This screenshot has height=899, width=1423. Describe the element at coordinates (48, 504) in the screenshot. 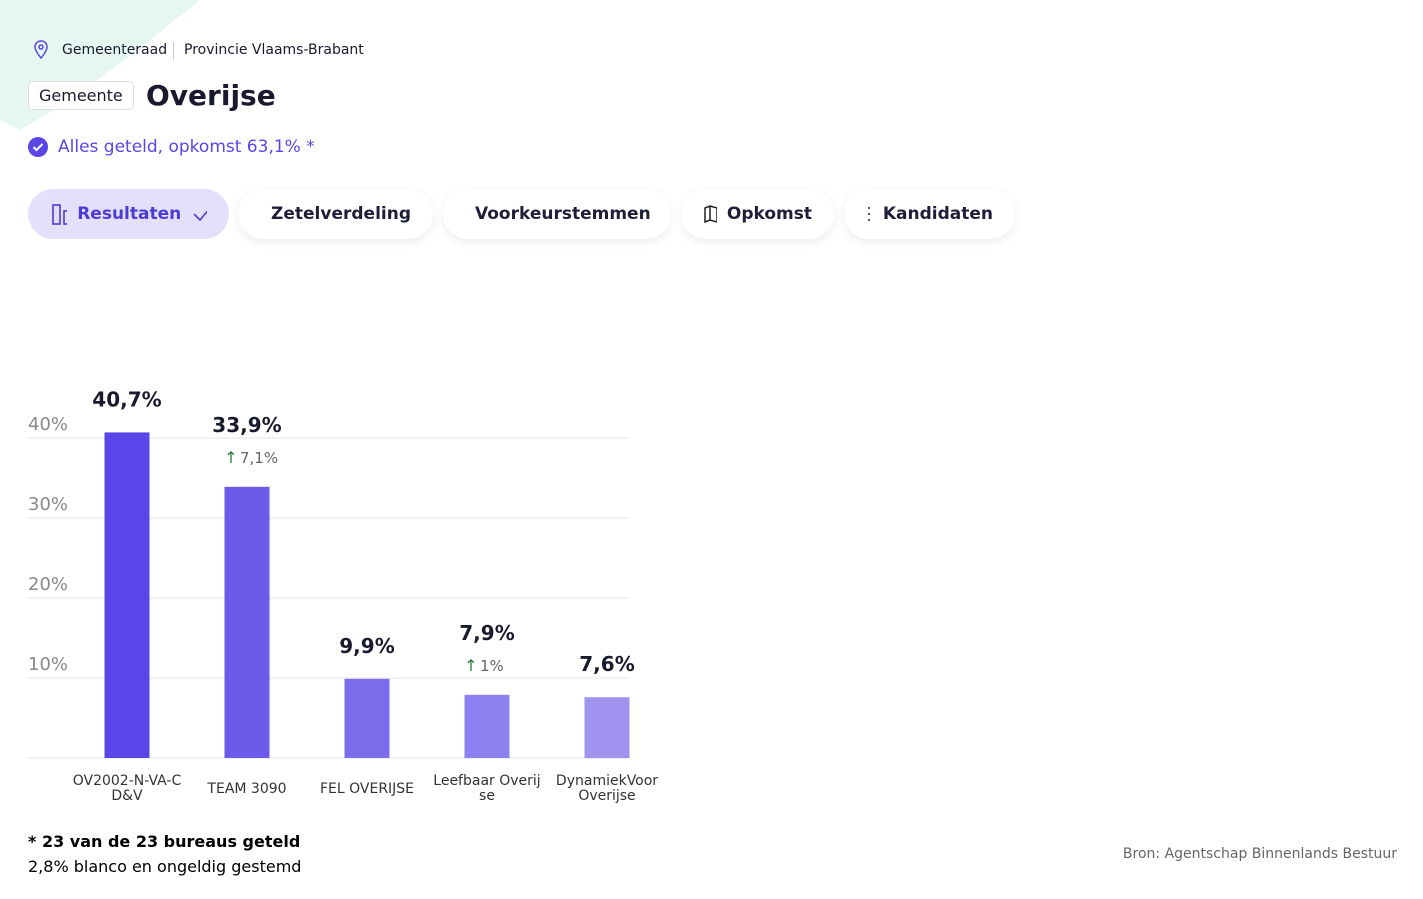

I see `y-tick-label: 30%` at that location.